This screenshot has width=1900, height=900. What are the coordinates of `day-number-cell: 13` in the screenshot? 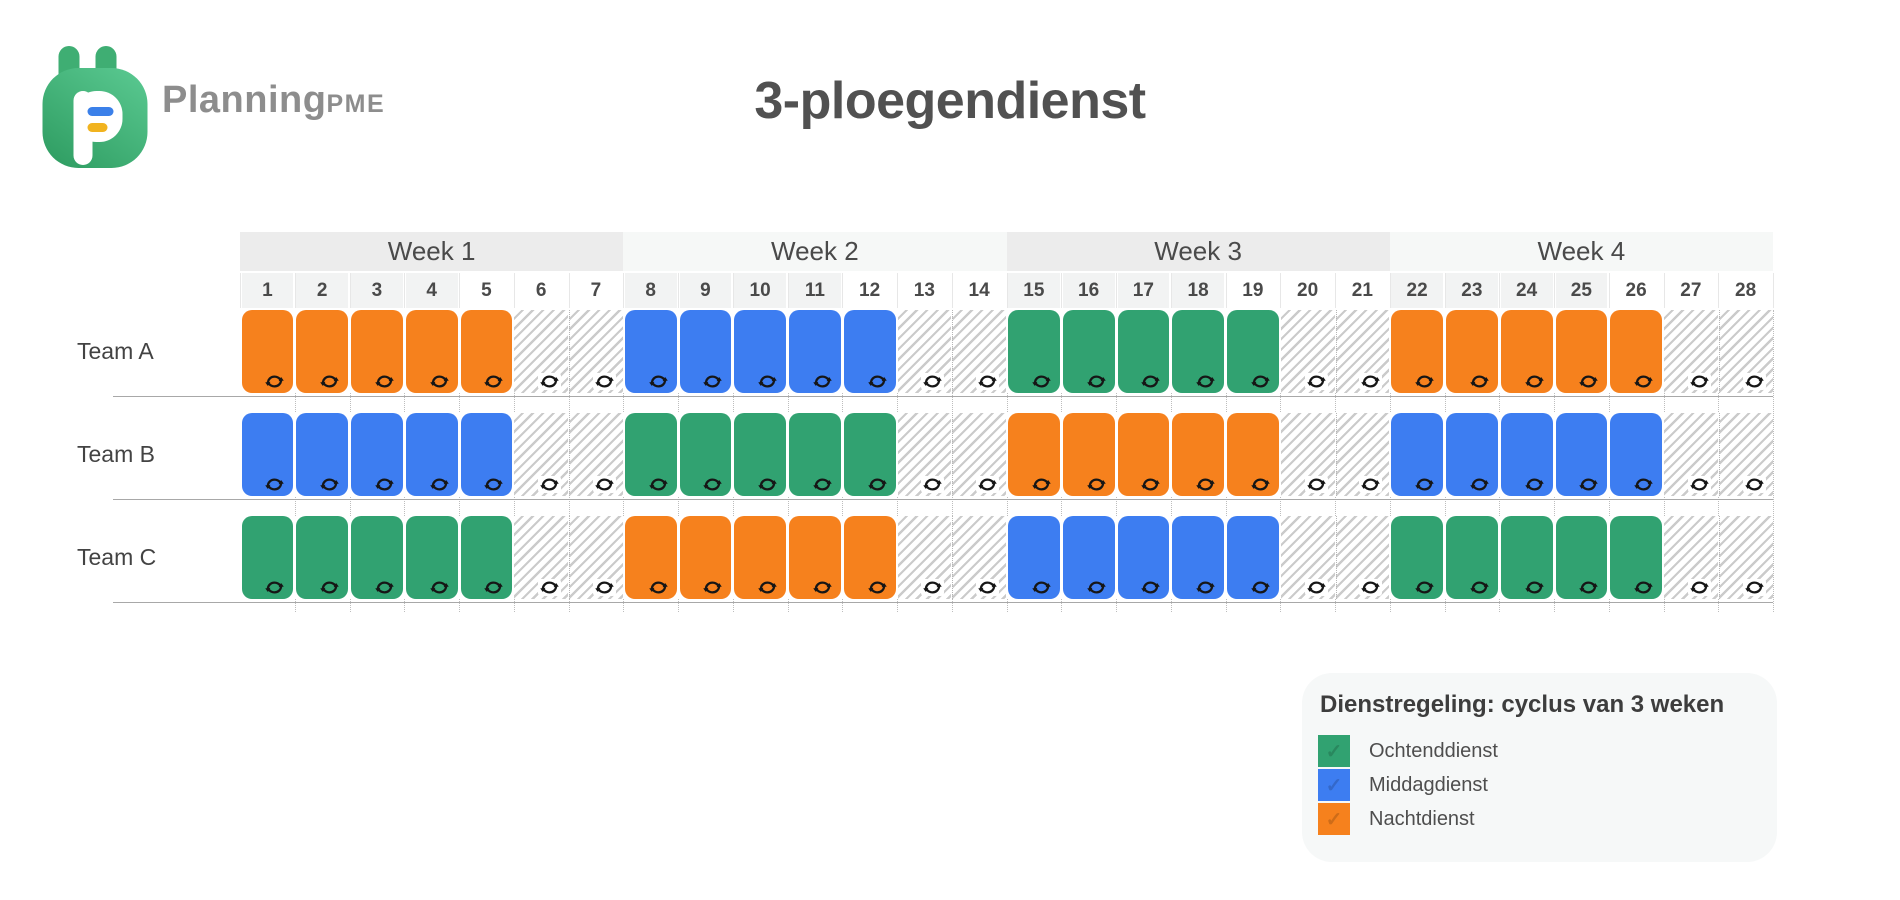 It's located at (924, 290).